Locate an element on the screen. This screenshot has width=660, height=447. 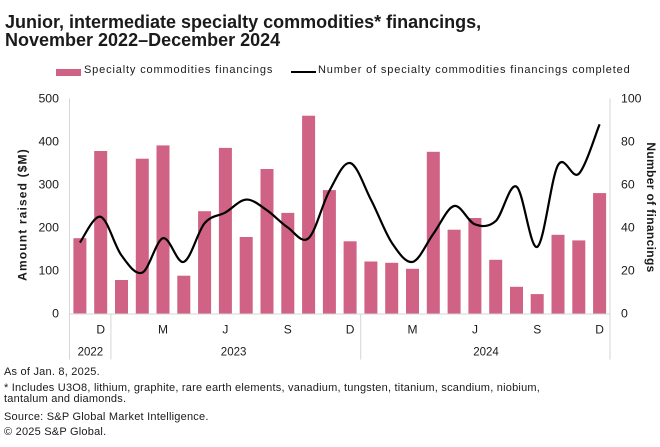
svg-text: 500 is located at coordinates (48, 99).